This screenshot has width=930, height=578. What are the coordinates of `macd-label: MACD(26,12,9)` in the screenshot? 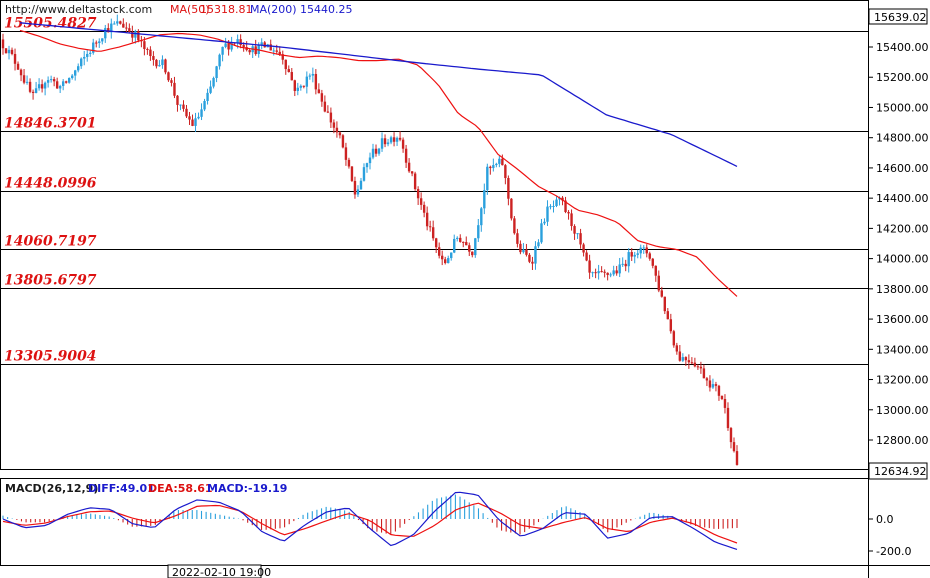 It's located at (51, 488).